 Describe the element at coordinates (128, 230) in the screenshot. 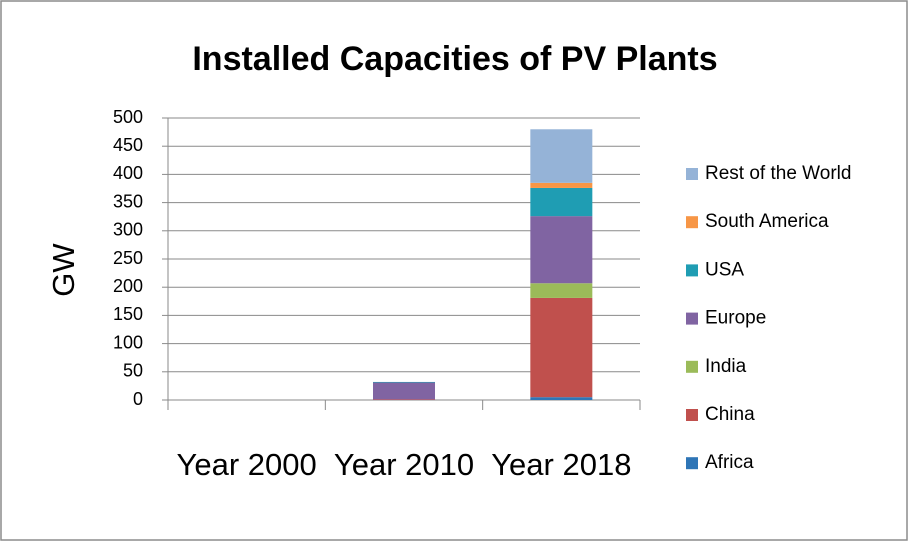

I see `y-tick-label: 300` at that location.